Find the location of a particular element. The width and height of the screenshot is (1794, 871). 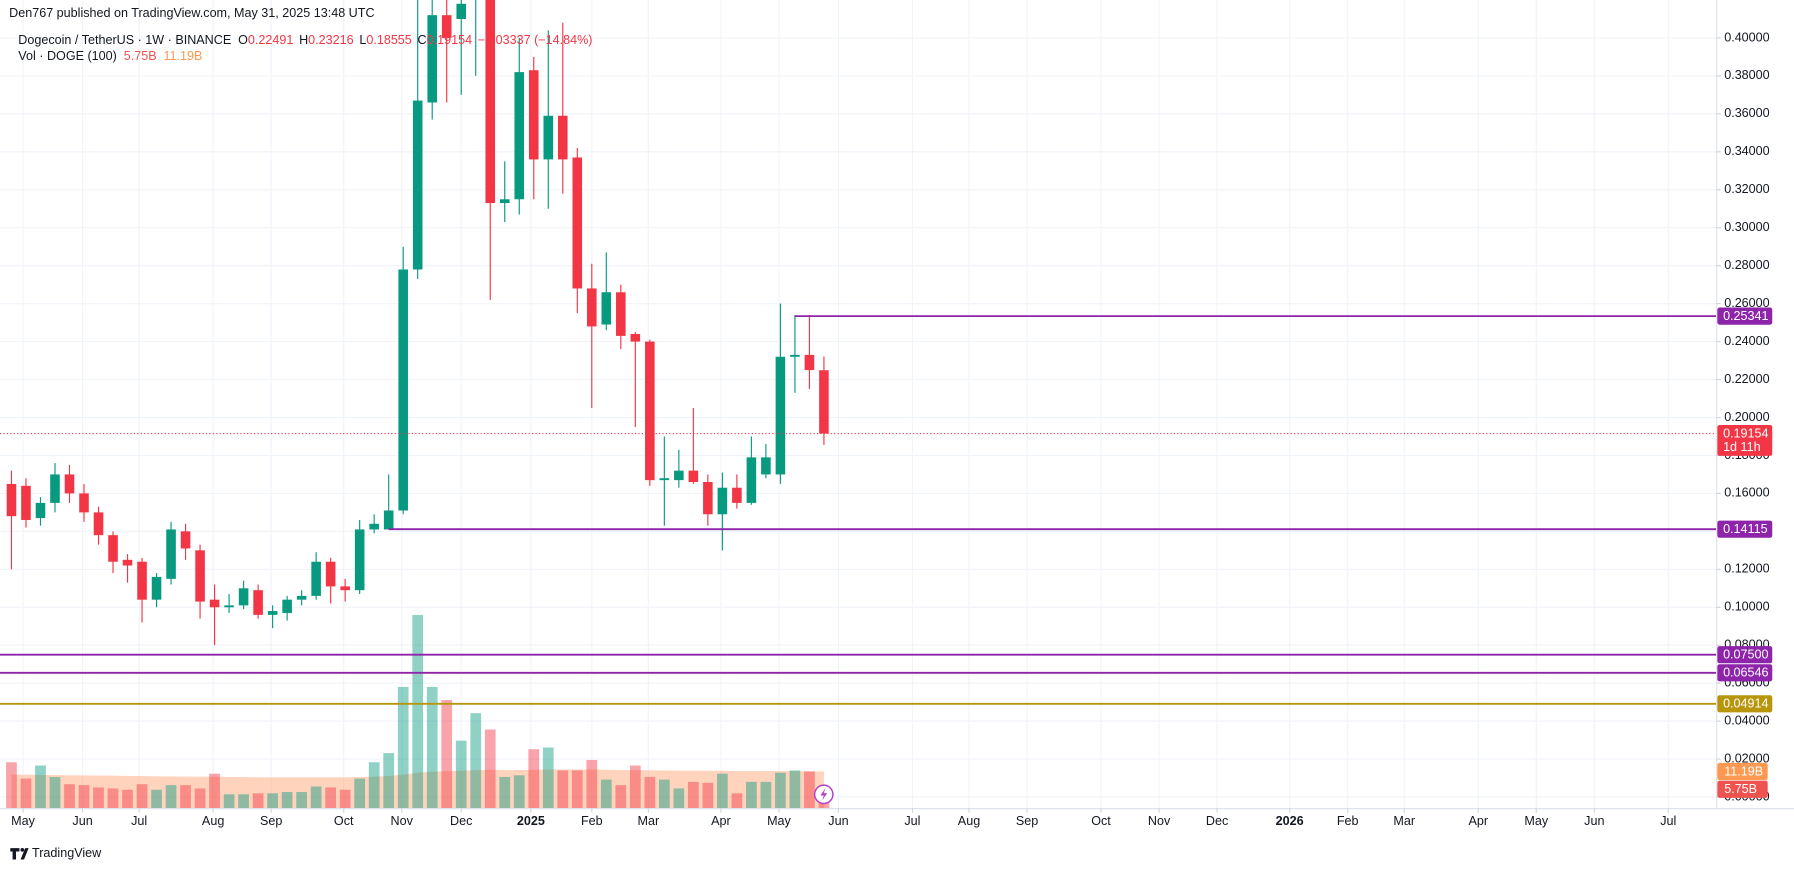

legend-volume-name: Vol · DOGE (100) is located at coordinates (67, 57).